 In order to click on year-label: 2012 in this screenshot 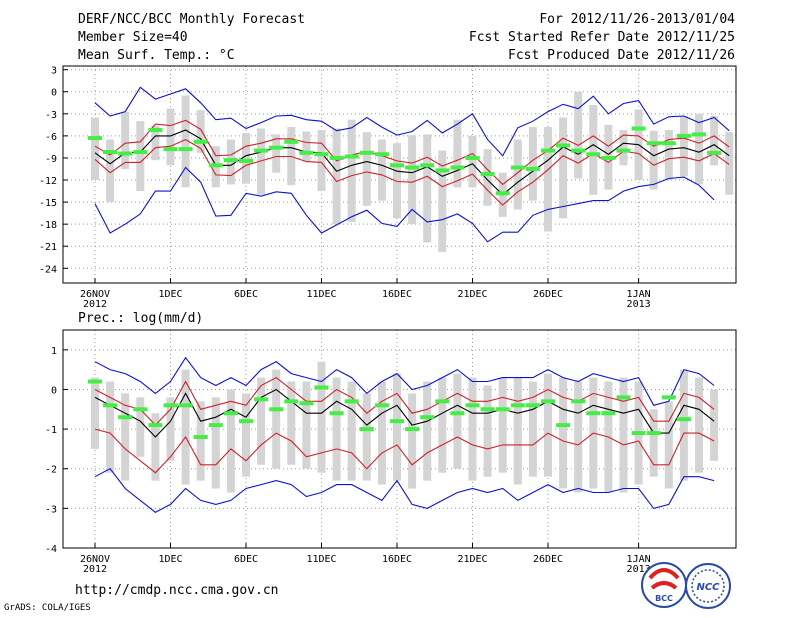, I will do `click(95, 304)`.